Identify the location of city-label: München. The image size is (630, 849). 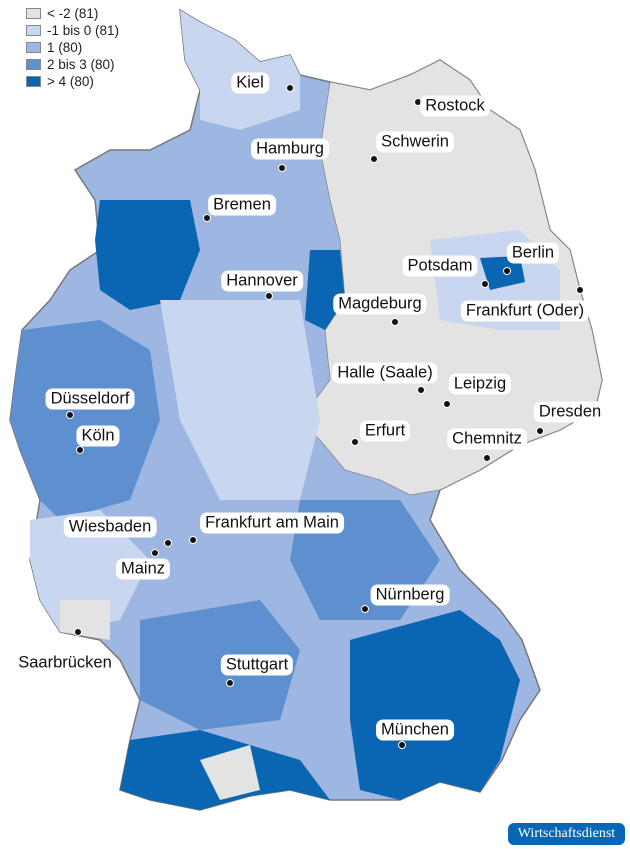
(415, 730).